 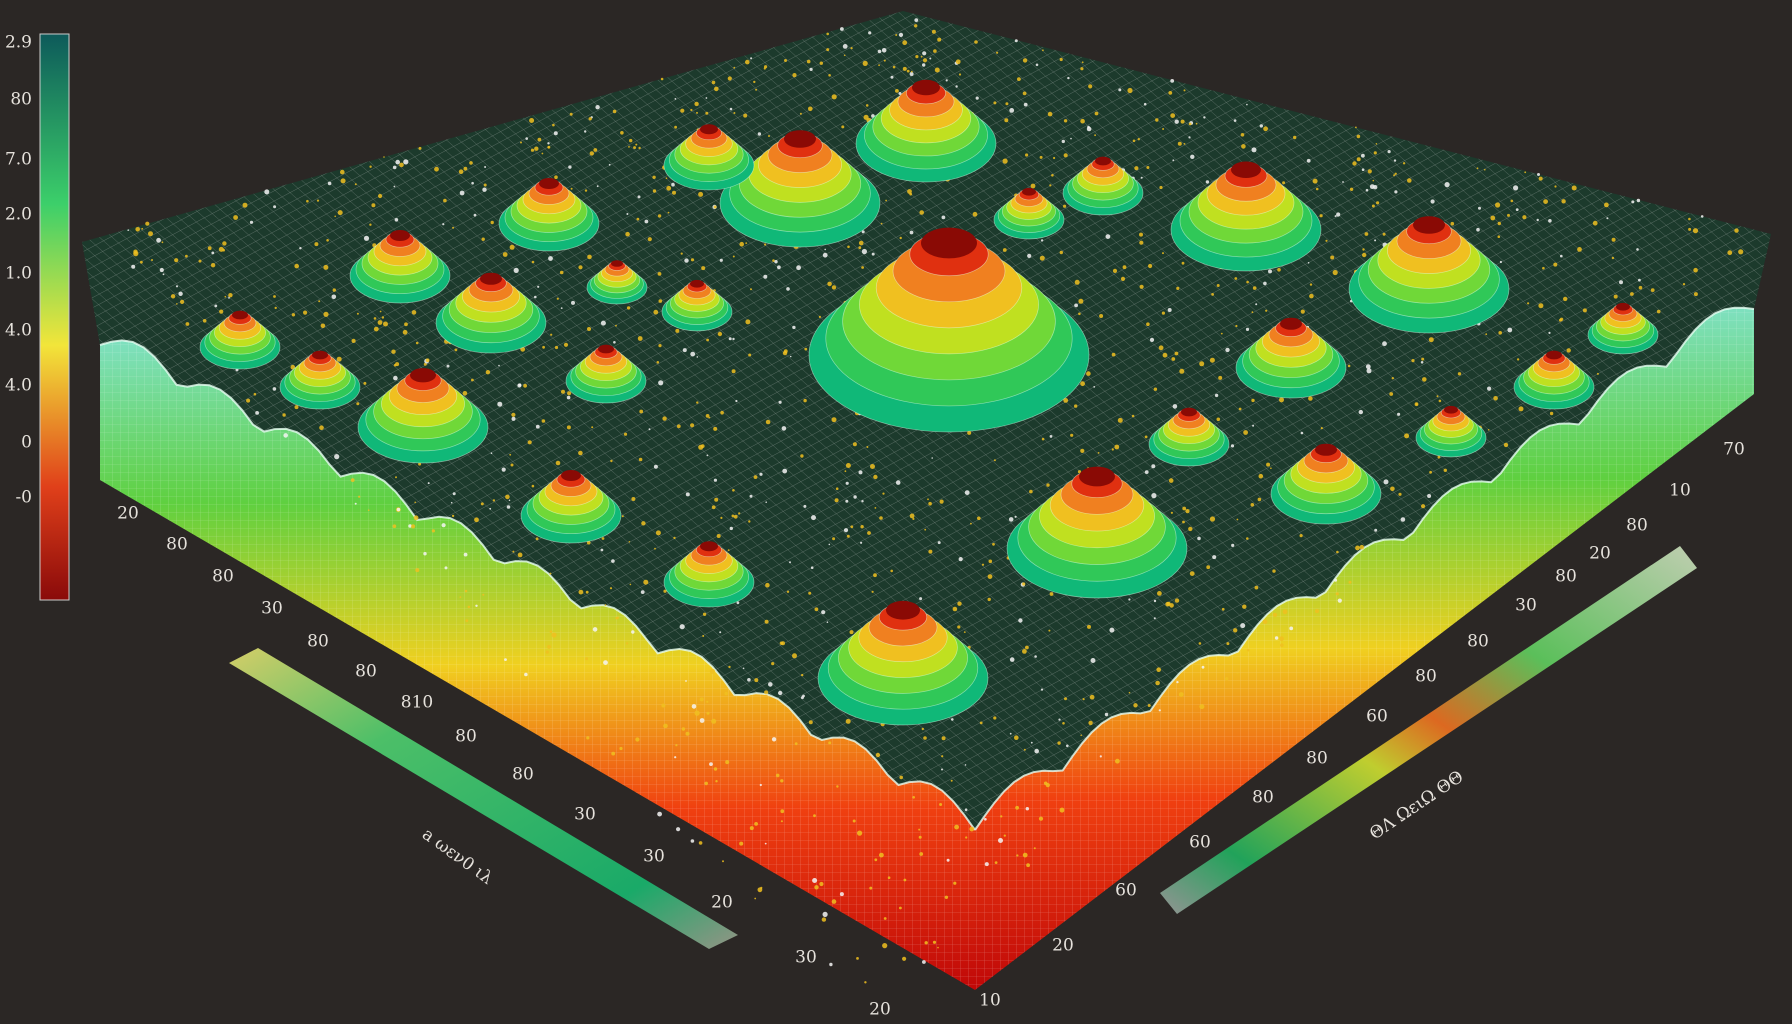 What do you see at coordinates (1317, 759) in the screenshot?
I see `right-axis-label: 80` at bounding box center [1317, 759].